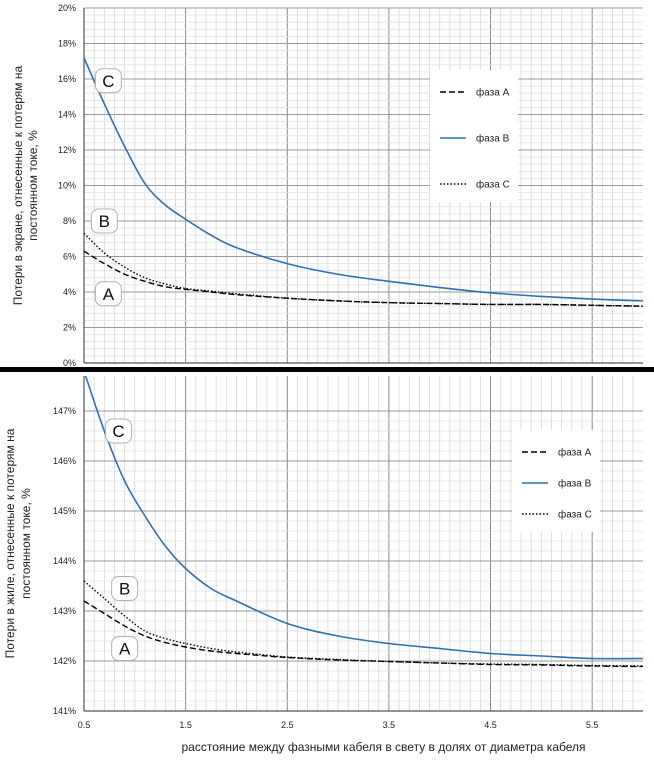  What do you see at coordinates (64, 561) in the screenshot?
I see `y-tick-label: 144%` at bounding box center [64, 561].